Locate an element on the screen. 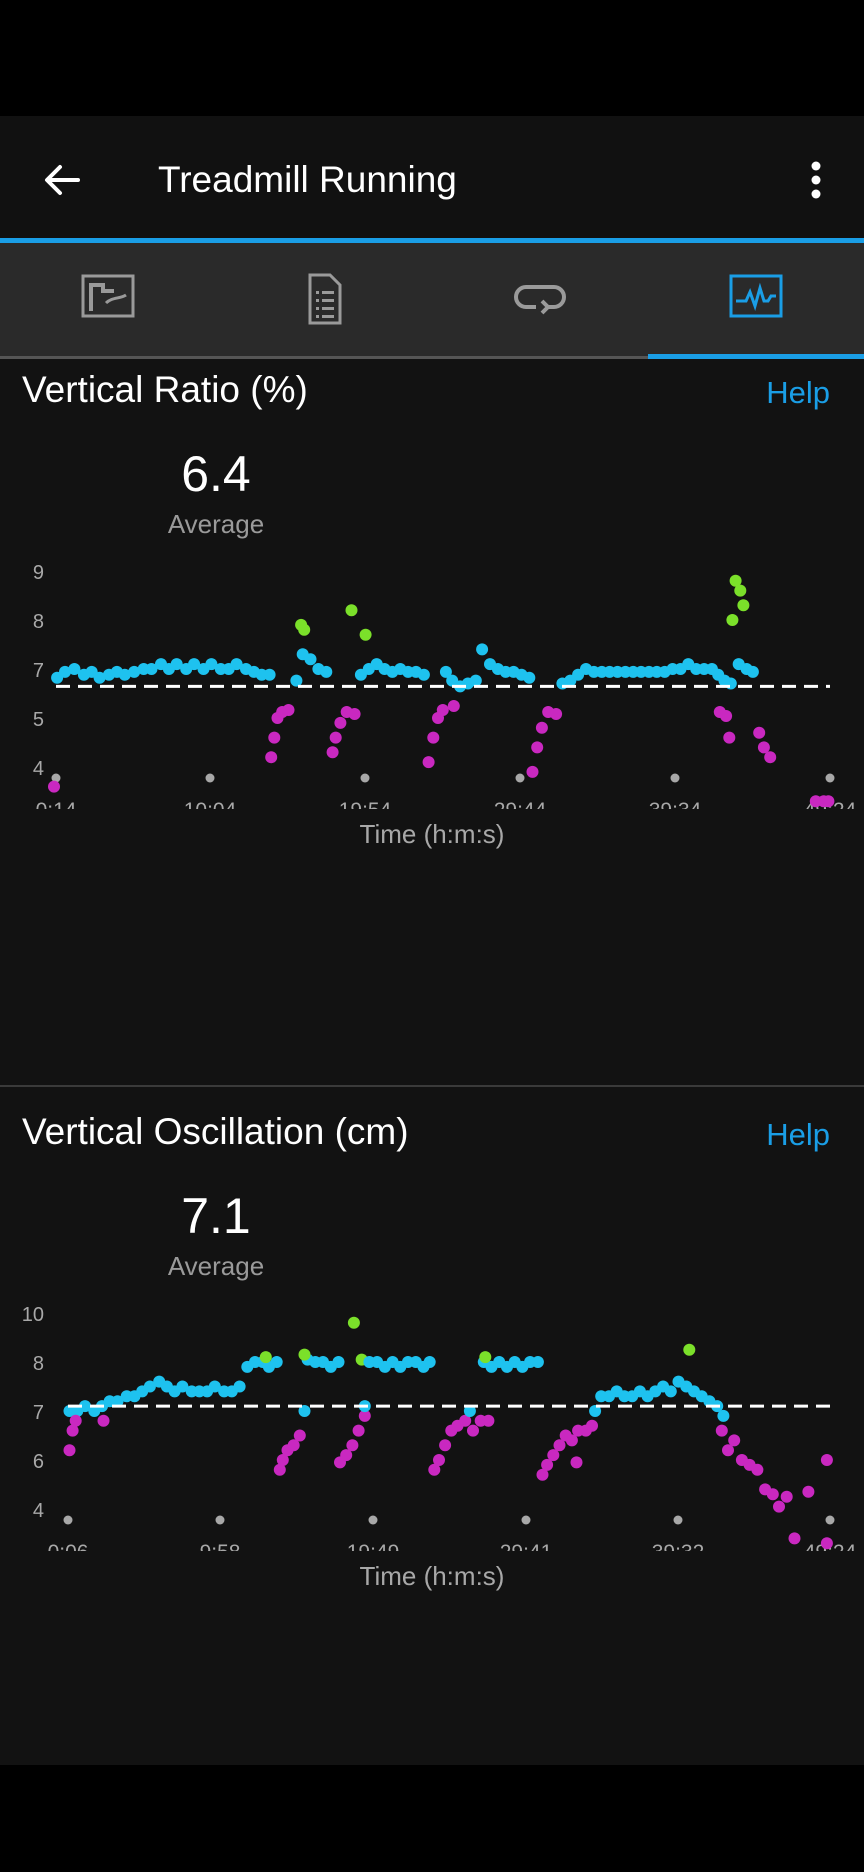  tab-charts is located at coordinates (756, 301).